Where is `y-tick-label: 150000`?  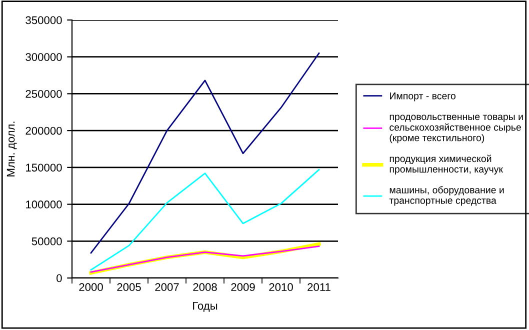
y-tick-label: 150000 is located at coordinates (44, 168).